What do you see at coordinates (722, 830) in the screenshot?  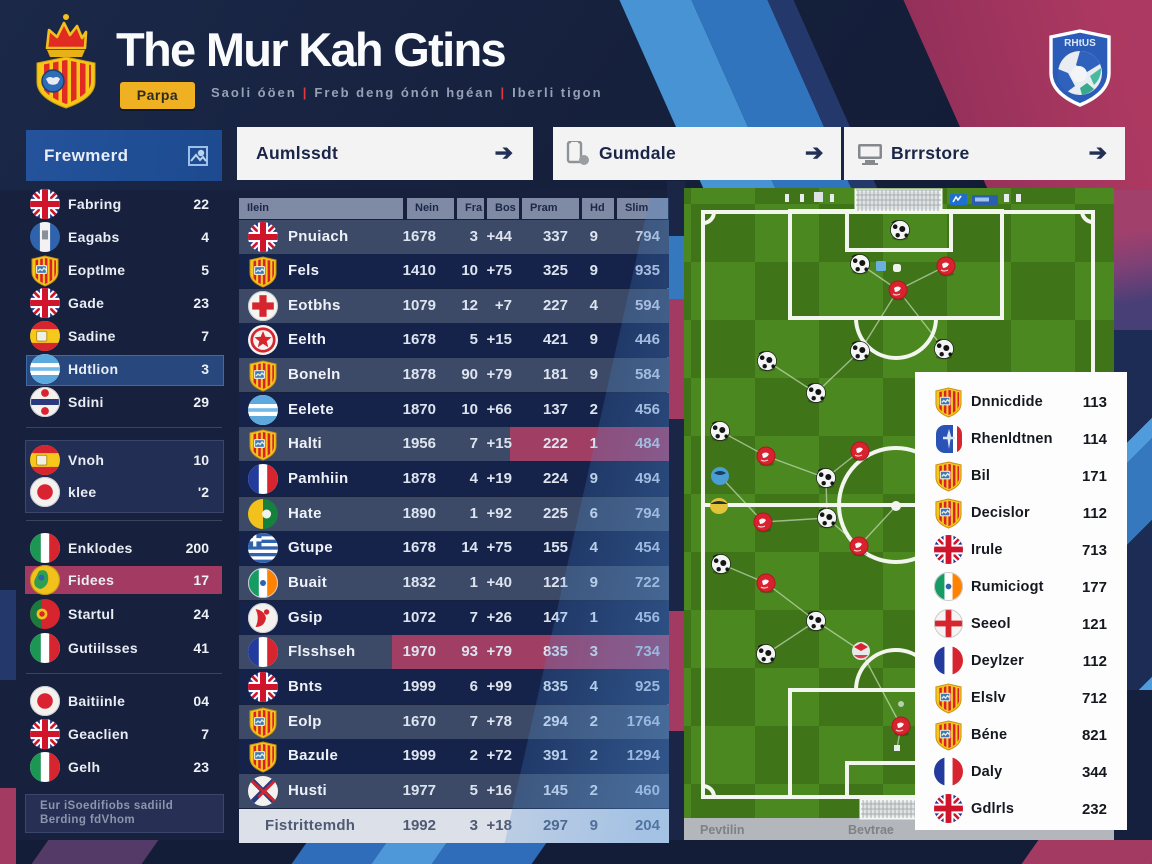 I see `svg-text: Pevtilin` at bounding box center [722, 830].